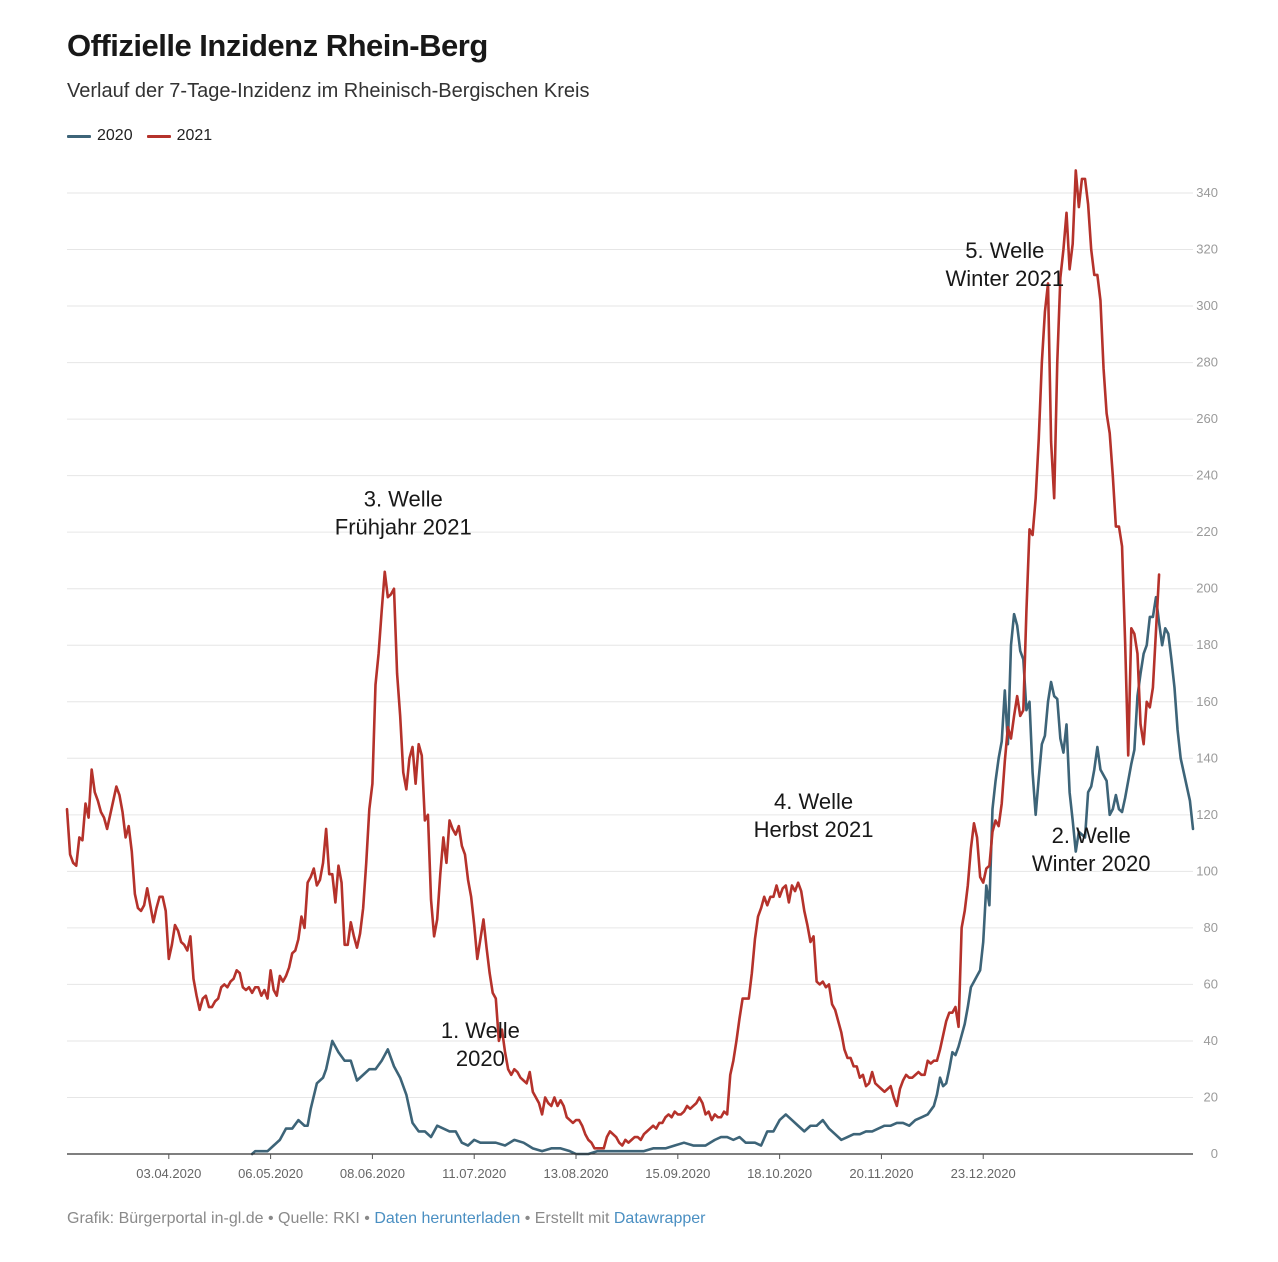 Image resolution: width=1278 pixels, height=1262 pixels. I want to click on annotation-4-line-1: 4. Welle, so click(813, 801).